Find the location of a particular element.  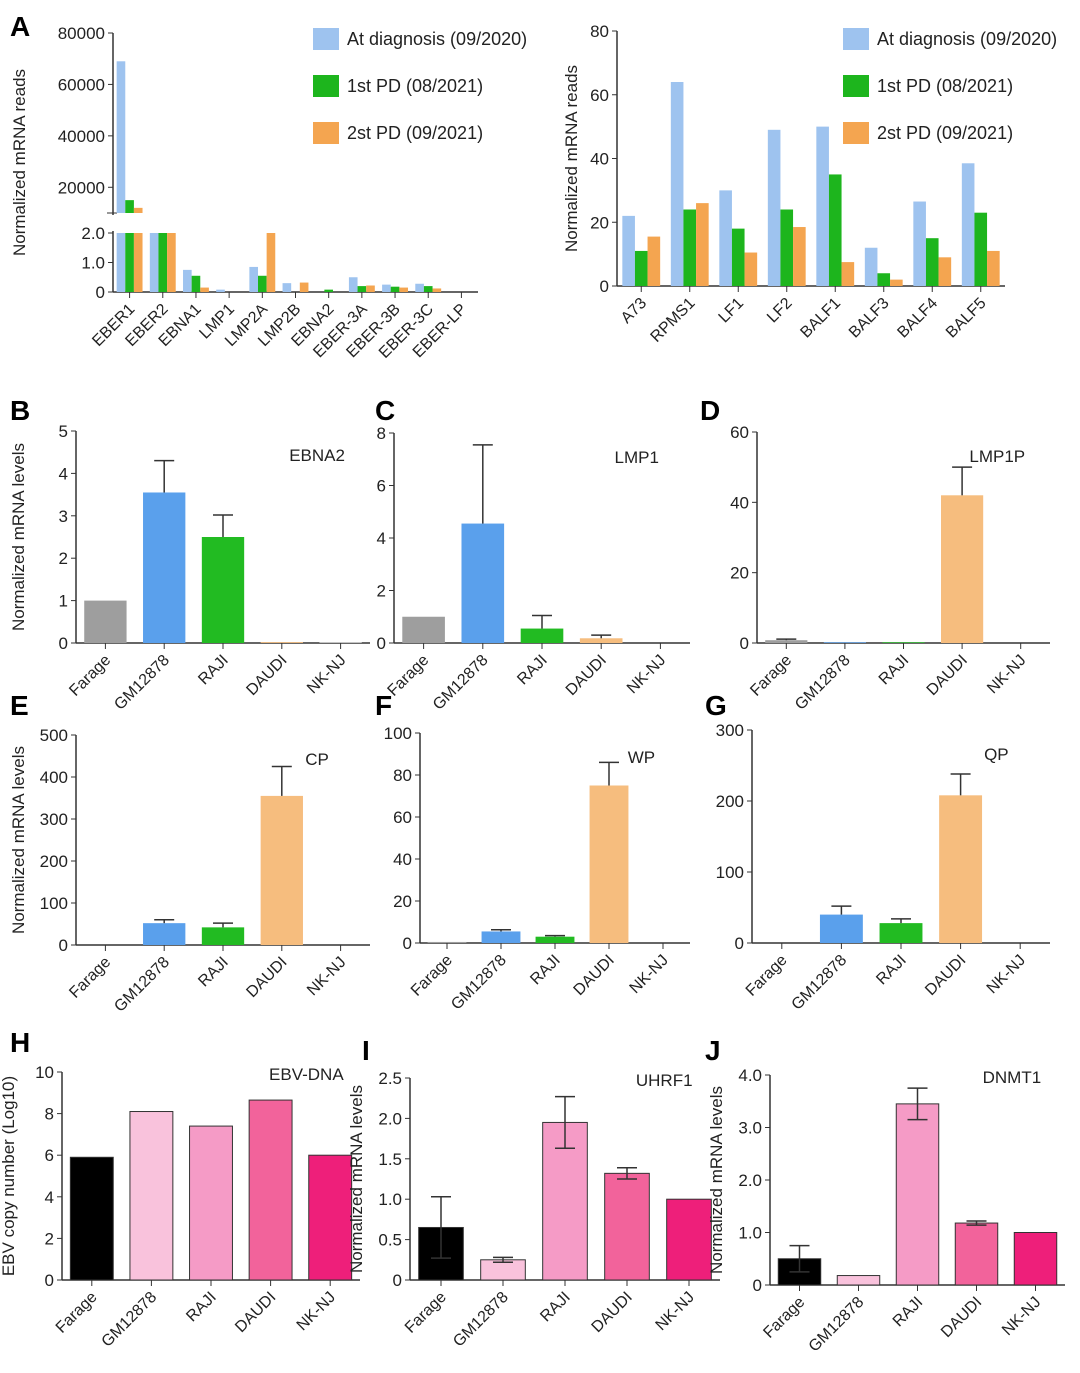

y-tick-label: 8 is located at coordinates (381, 433).